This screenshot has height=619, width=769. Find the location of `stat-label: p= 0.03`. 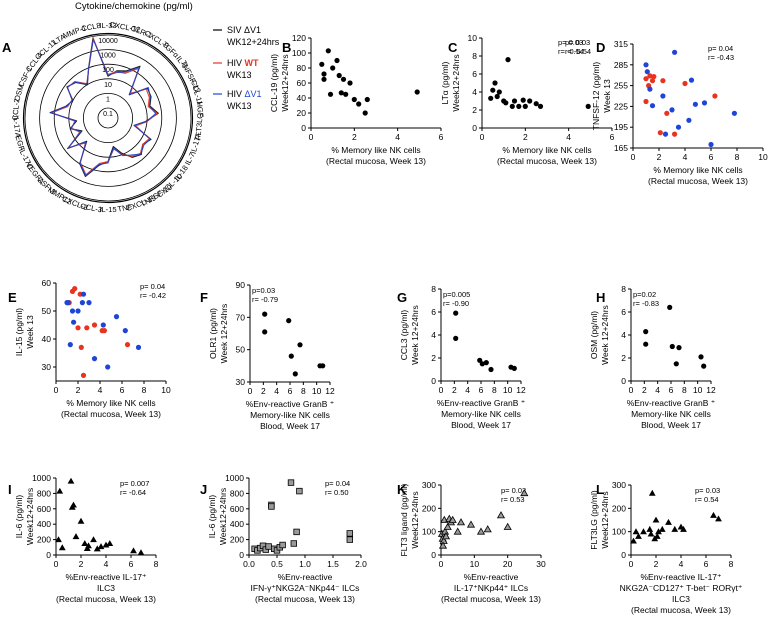

stat-label: p= 0.03 is located at coordinates (570, 42).